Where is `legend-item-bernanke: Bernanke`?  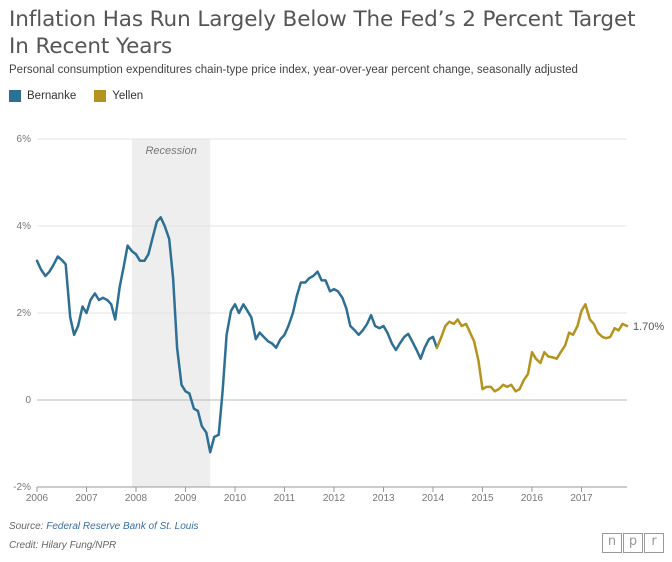
legend-item-bernanke: Bernanke is located at coordinates (42, 96).